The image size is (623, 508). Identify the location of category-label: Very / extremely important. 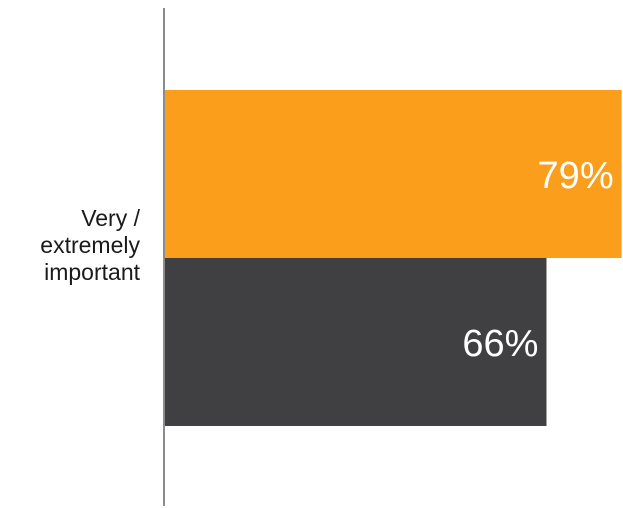
(90, 245).